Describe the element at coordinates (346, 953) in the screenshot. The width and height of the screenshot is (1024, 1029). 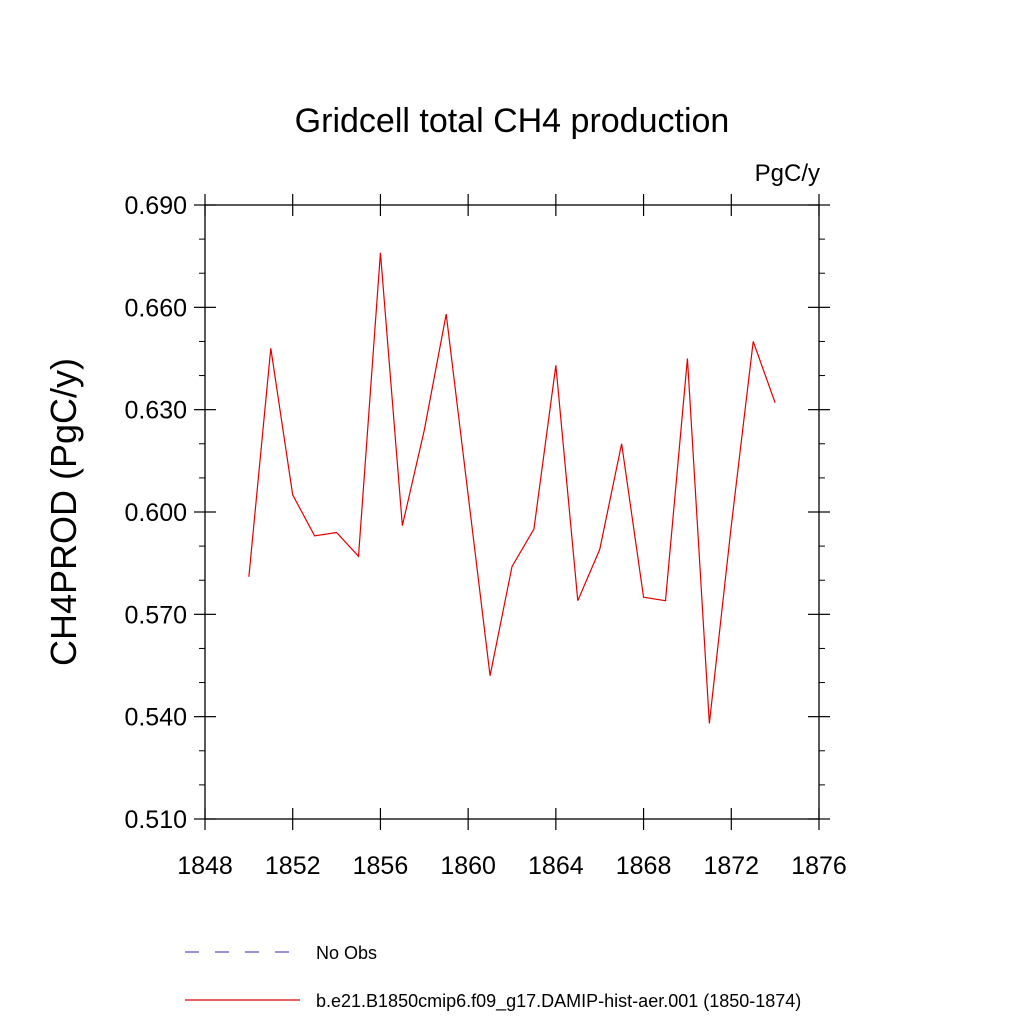
I see `legend-label: No Obs` at that location.